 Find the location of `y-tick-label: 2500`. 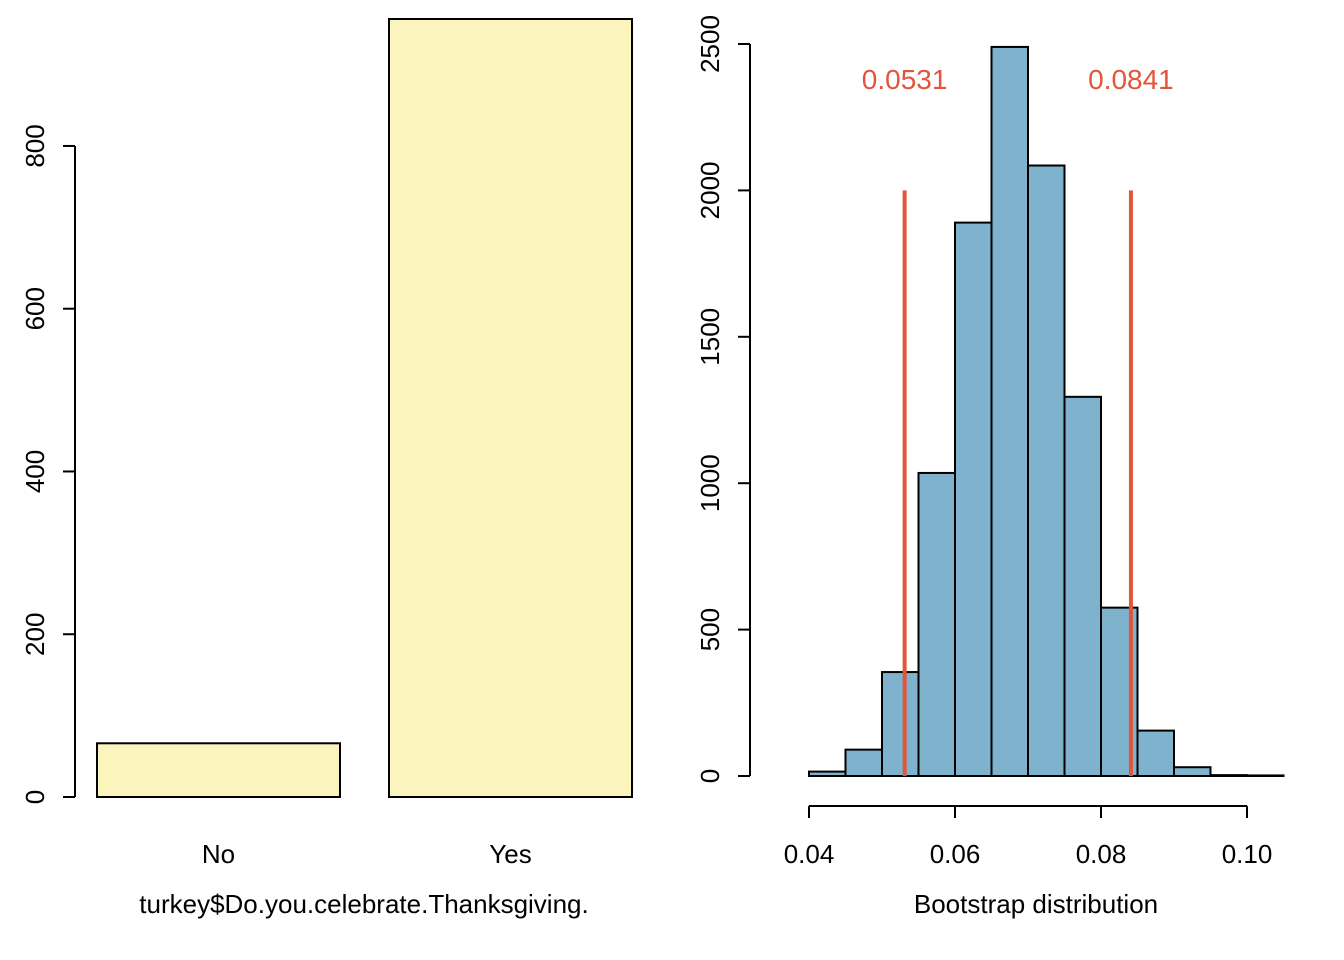

y-tick-label: 2500 is located at coordinates (710, 44).